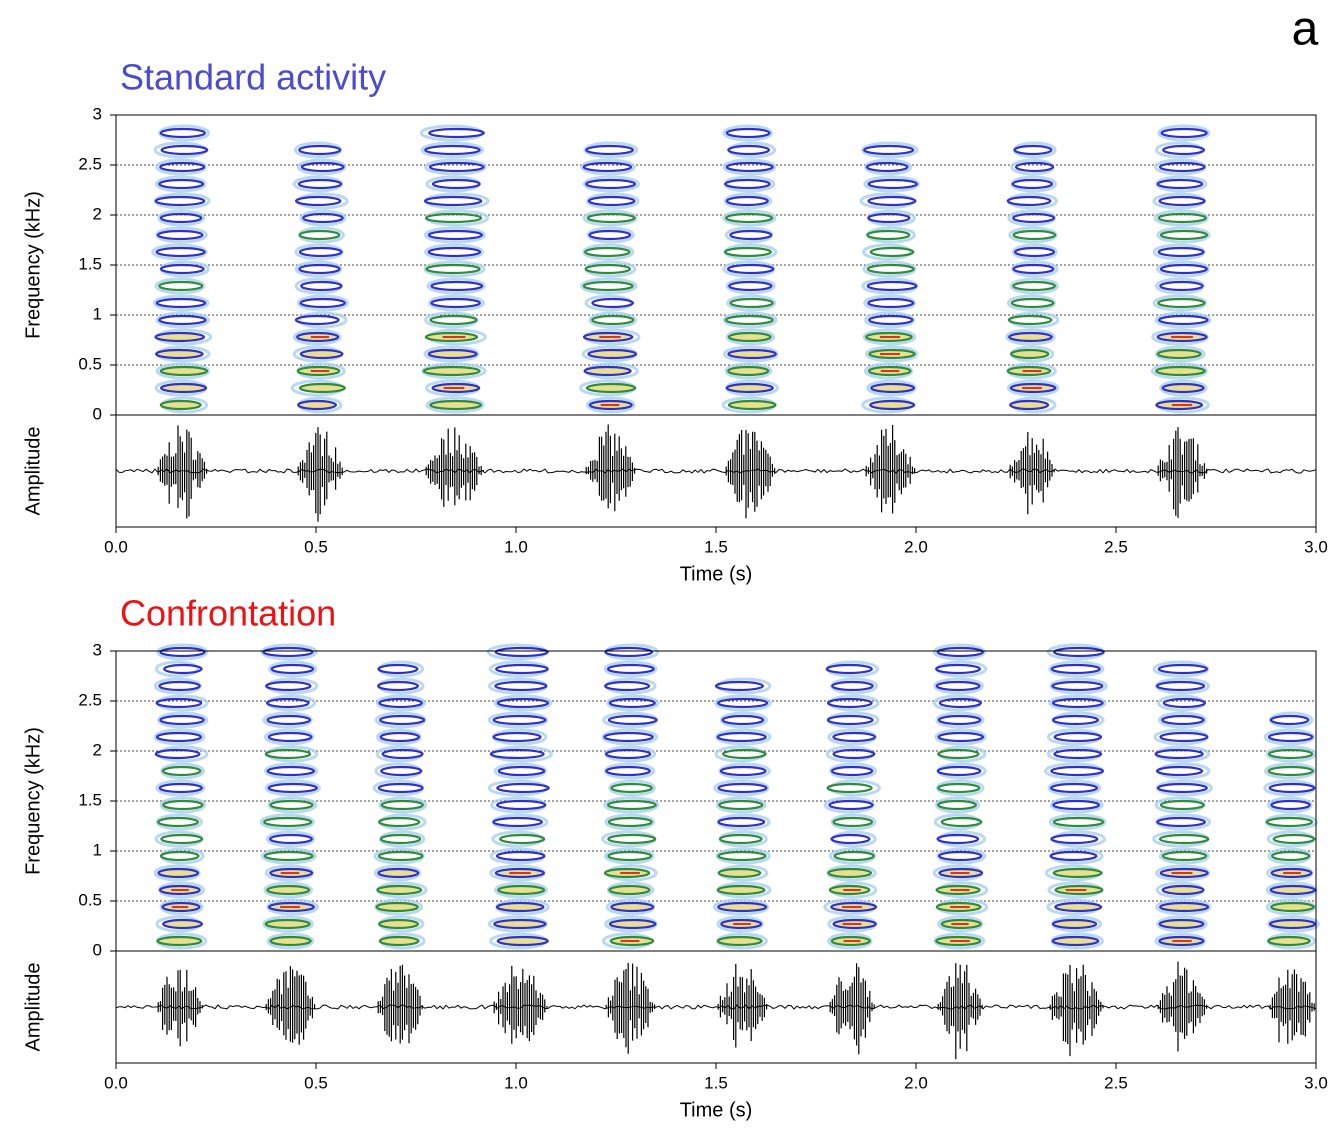 The height and width of the screenshot is (1128, 1335). Describe the element at coordinates (116, 546) in the screenshot. I see `x-tick-label: 0.0` at that location.